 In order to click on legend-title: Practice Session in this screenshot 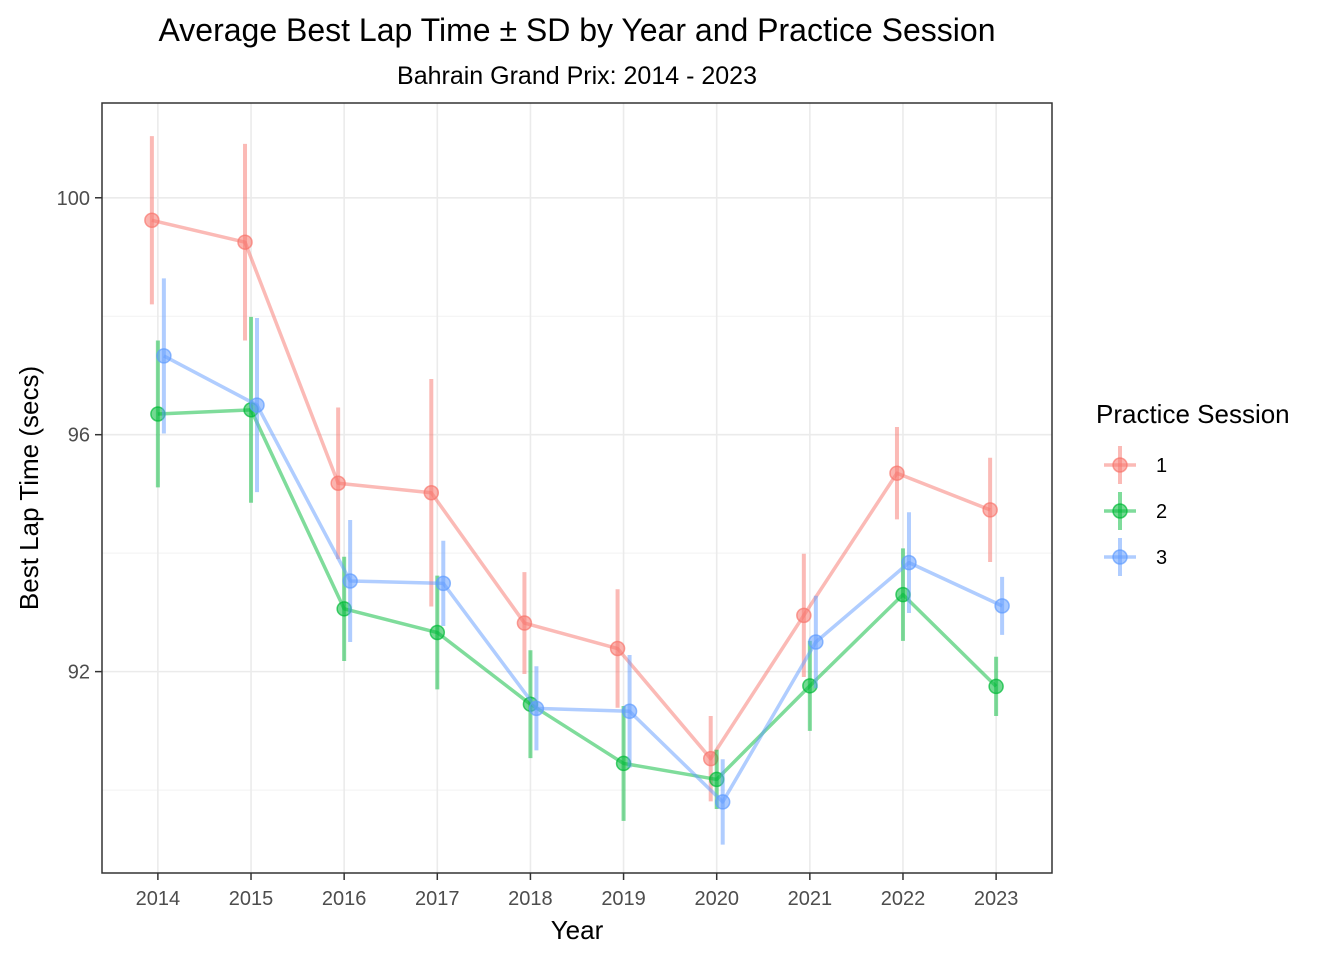, I will do `click(1193, 414)`.